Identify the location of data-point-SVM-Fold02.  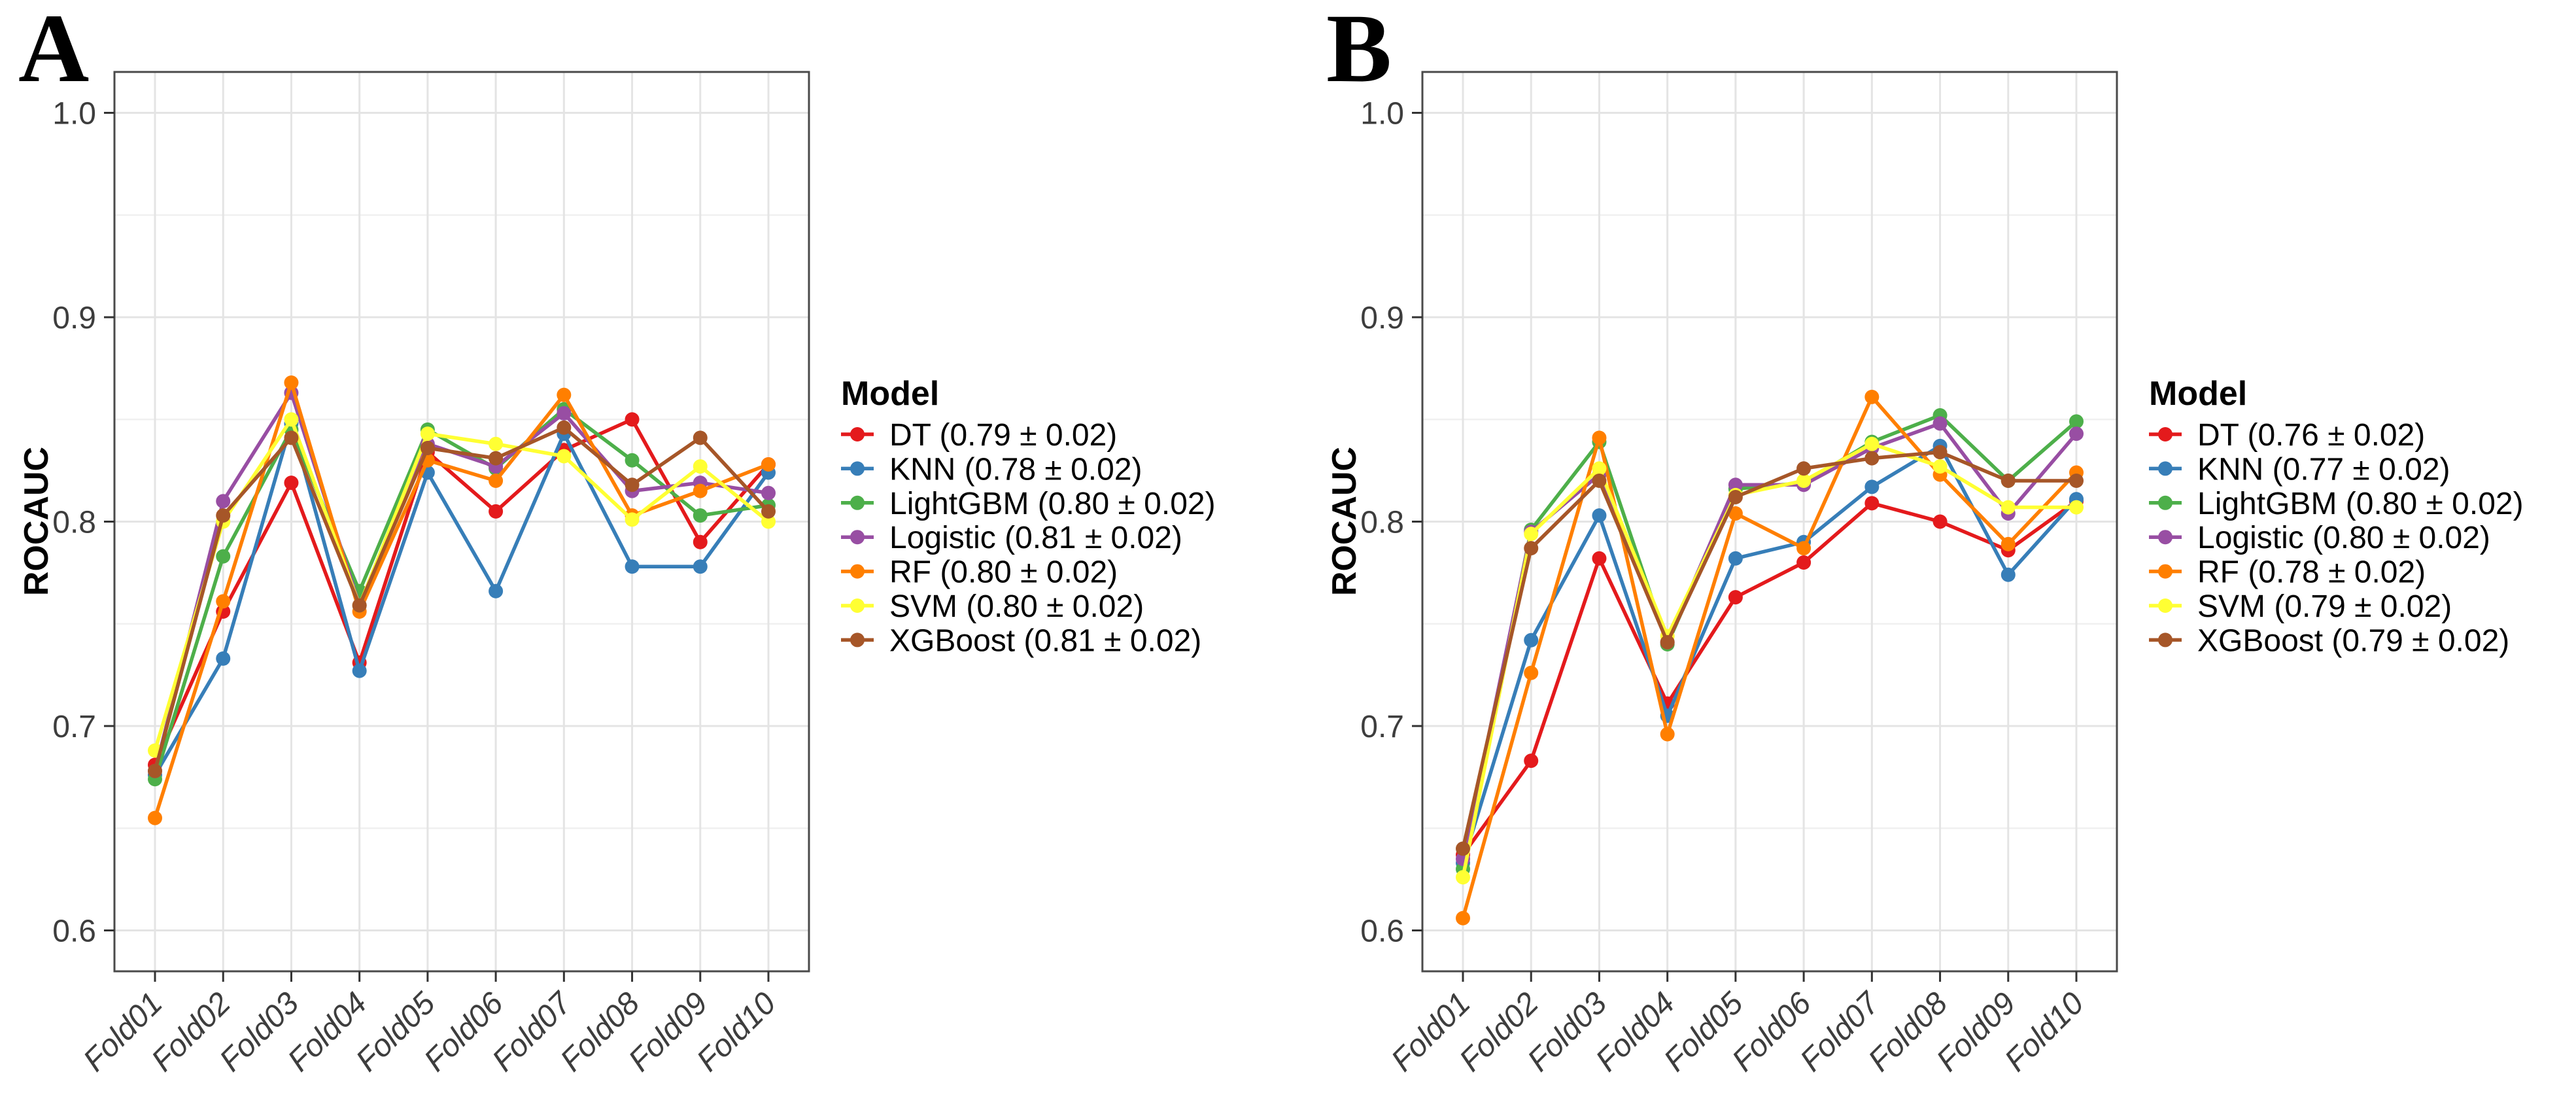
(1532, 534).